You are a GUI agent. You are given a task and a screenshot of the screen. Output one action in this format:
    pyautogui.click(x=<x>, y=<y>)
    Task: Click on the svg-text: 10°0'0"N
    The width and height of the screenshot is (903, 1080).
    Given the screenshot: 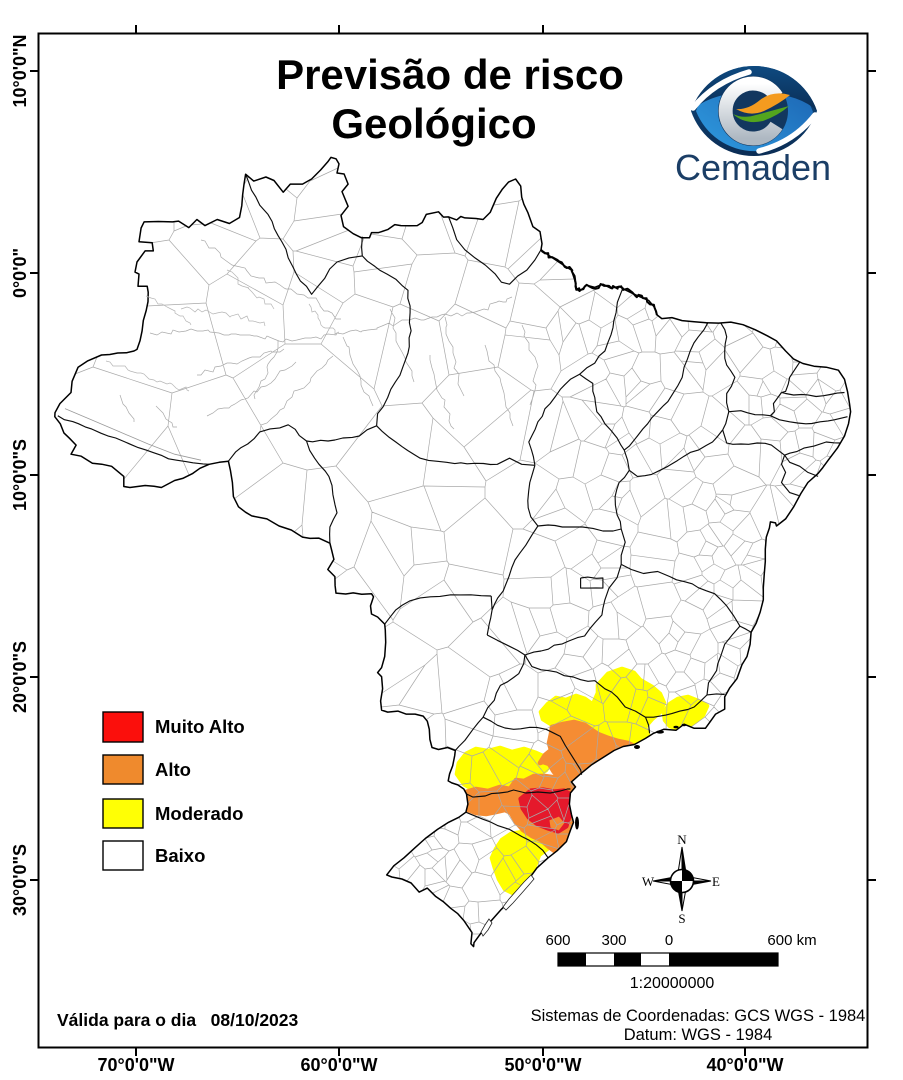 What is the action you would take?
    pyautogui.click(x=20, y=70)
    